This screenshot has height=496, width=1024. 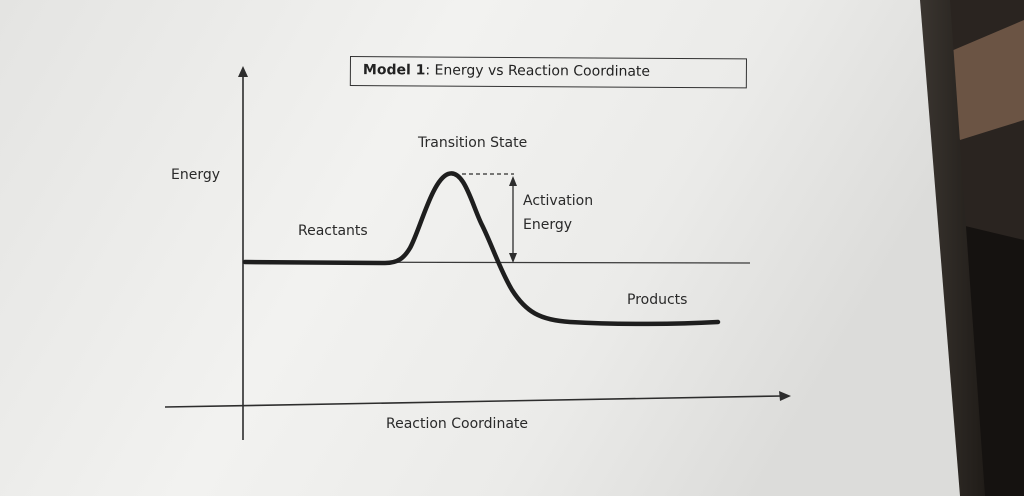 What do you see at coordinates (548, 225) in the screenshot?
I see `activation-energy-label-line2: Energy` at bounding box center [548, 225].